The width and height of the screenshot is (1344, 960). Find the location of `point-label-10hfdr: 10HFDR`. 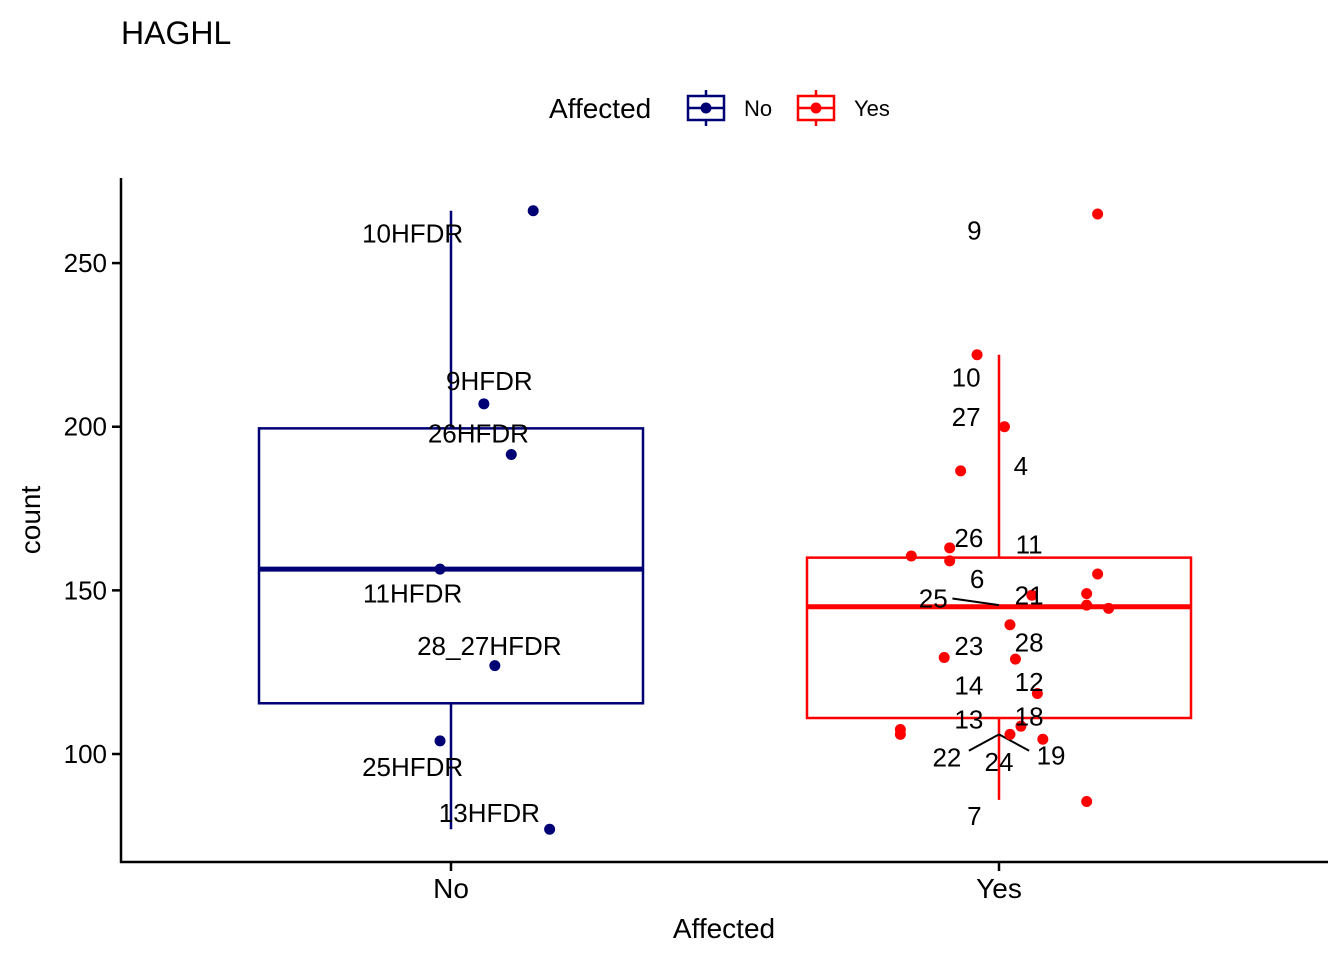

point-label-10hfdr: 10HFDR is located at coordinates (412, 234).